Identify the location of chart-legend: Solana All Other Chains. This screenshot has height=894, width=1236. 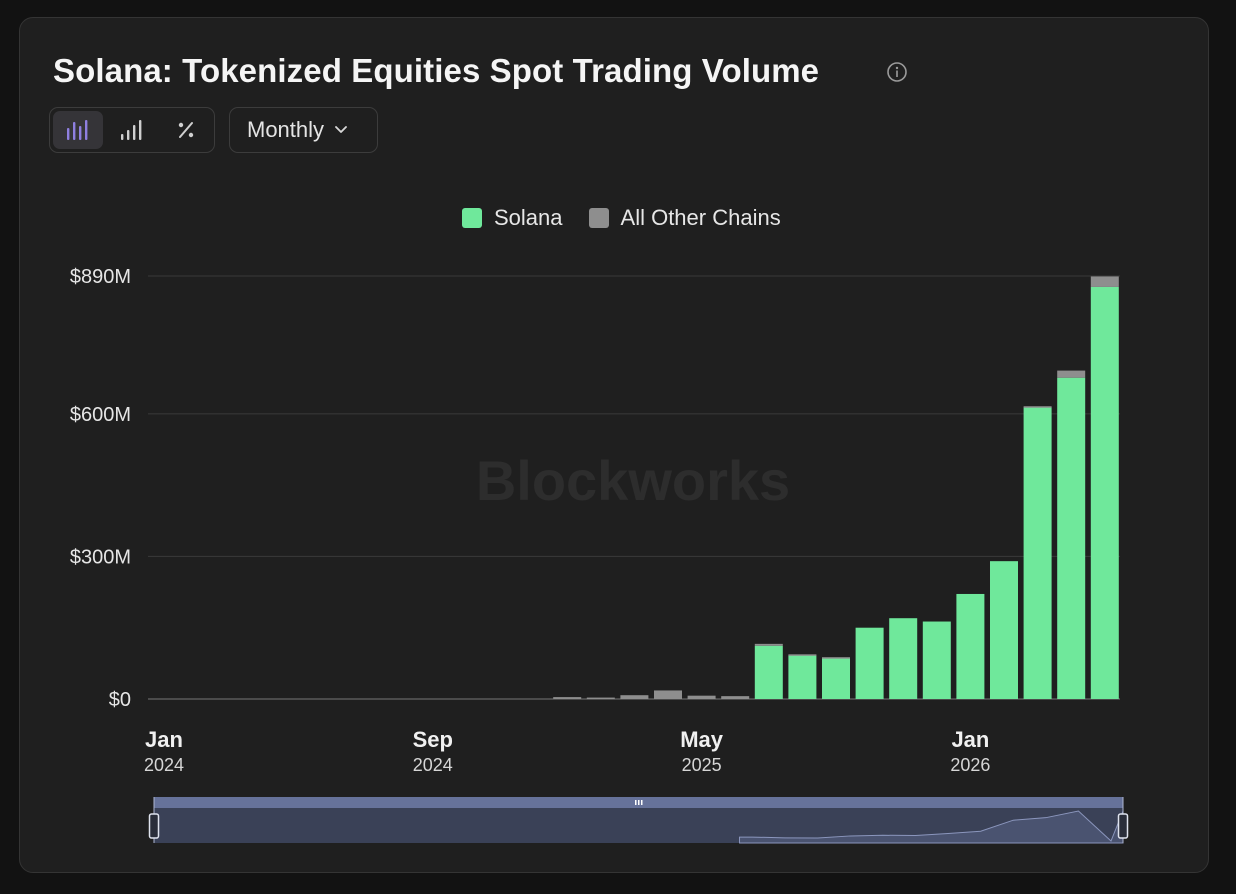
(621, 218).